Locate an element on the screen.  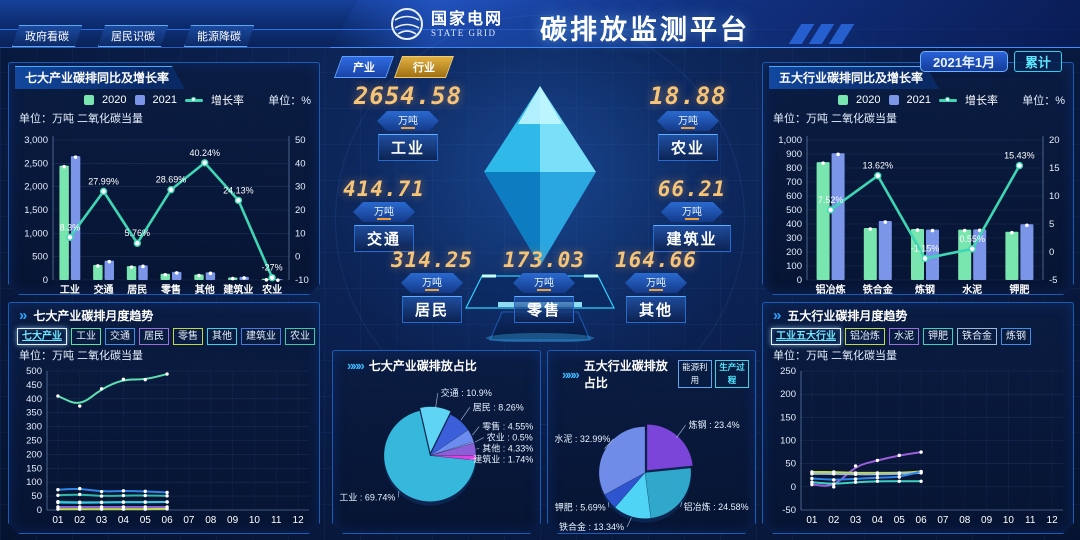
svg-text: 03 is located at coordinates (856, 520).